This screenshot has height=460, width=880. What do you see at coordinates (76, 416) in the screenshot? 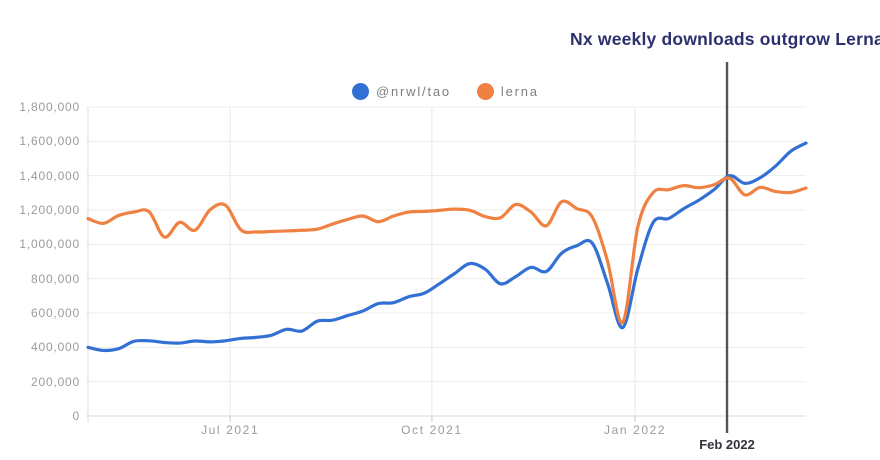
I see `y-axis-tick-label: 0` at bounding box center [76, 416].